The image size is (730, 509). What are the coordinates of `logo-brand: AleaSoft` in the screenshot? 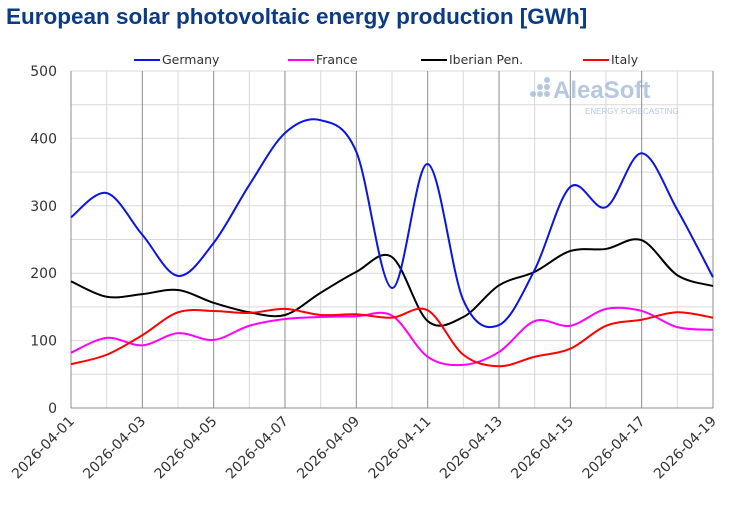 It's located at (601, 90).